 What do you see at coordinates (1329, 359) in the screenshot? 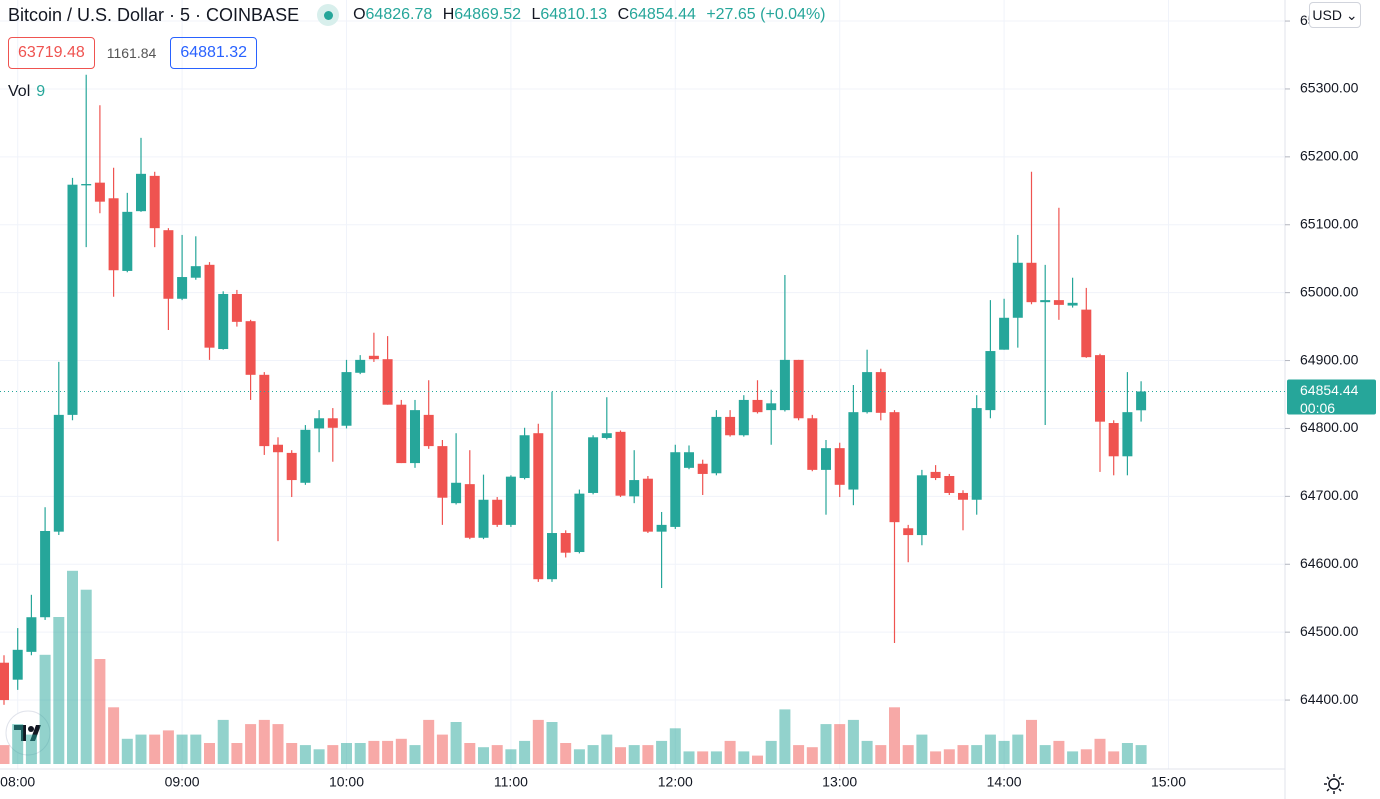
I see `y-tick-label: 64900.00` at bounding box center [1329, 359].